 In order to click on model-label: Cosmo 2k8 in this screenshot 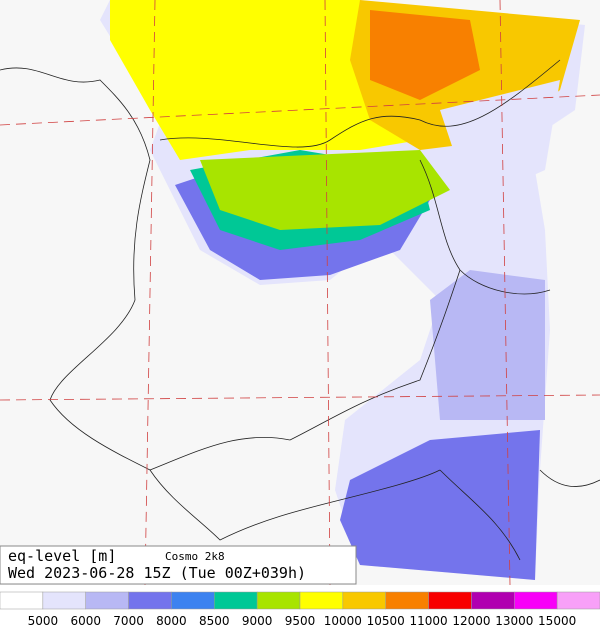, I will do `click(195, 556)`.